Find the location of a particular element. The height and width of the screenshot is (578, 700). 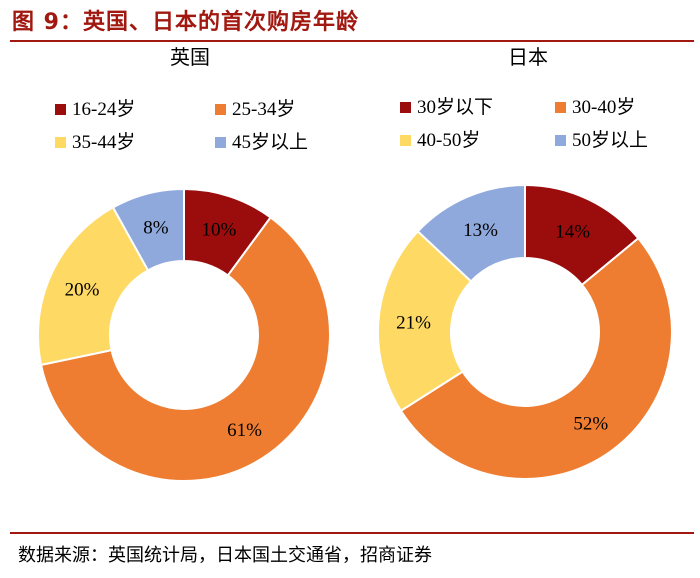

data-label-jp-0: 14% is located at coordinates (572, 232).